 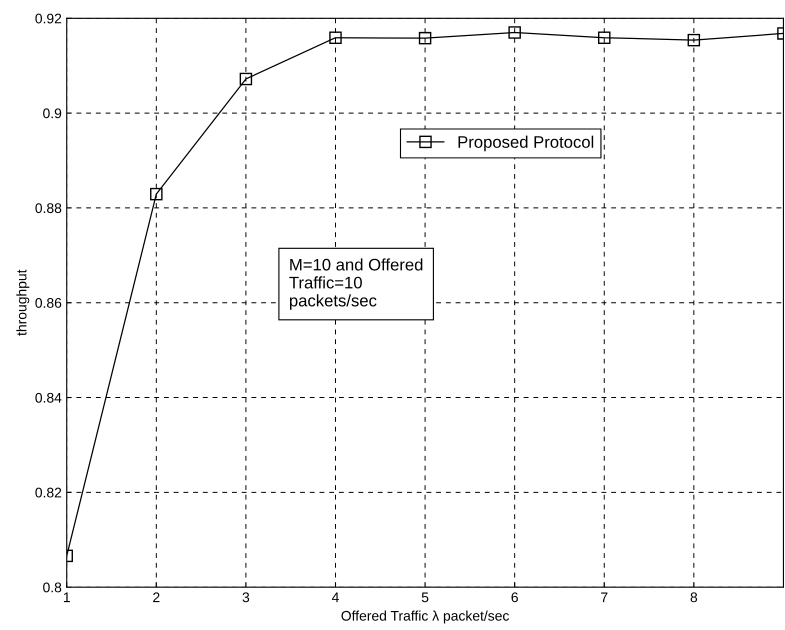 I want to click on x-tick-label: 1, so click(x=67, y=597).